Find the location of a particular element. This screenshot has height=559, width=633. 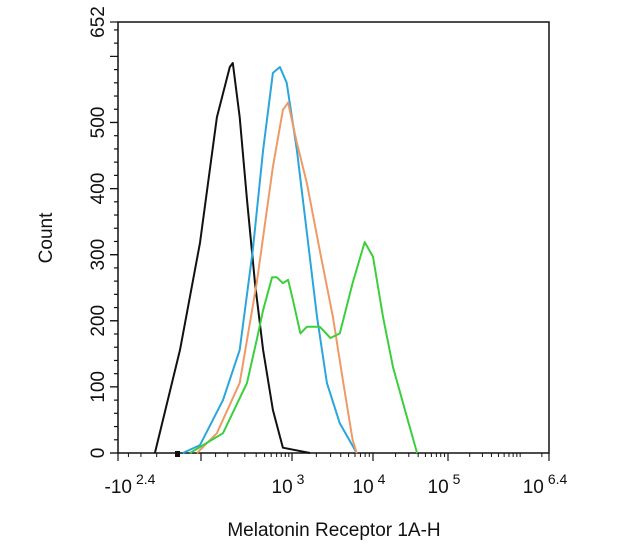

y-tick-label: 300 is located at coordinates (98, 255).